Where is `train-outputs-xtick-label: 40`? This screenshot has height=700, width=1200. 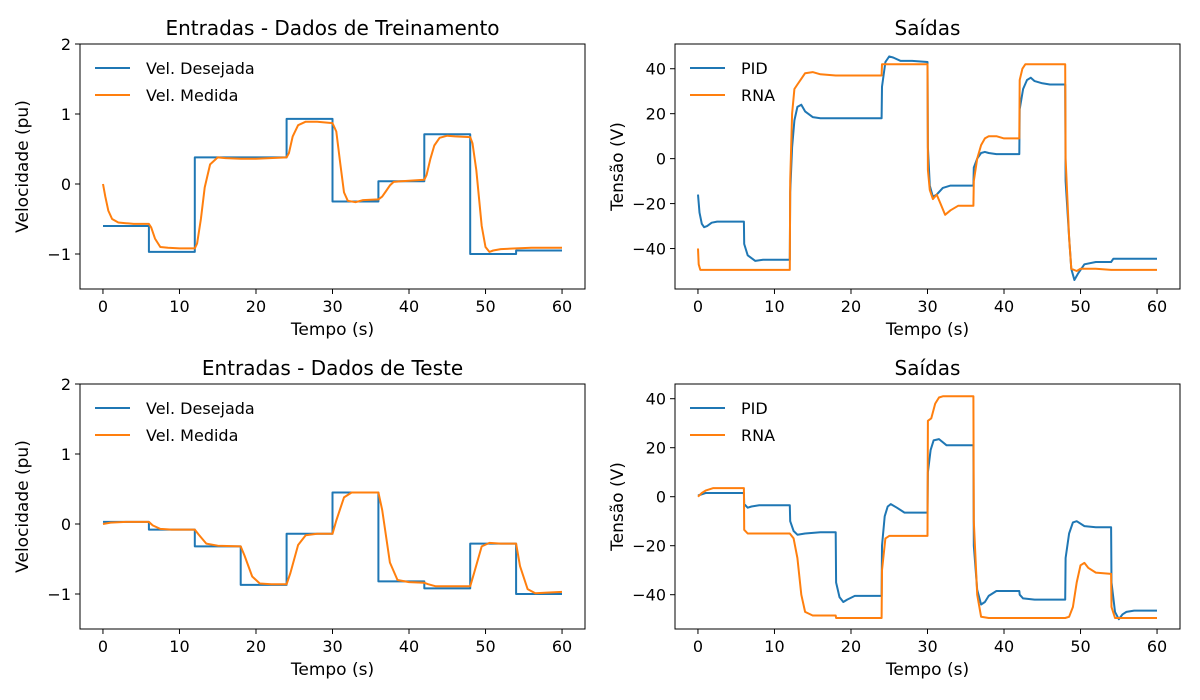 train-outputs-xtick-label: 40 is located at coordinates (1004, 306).